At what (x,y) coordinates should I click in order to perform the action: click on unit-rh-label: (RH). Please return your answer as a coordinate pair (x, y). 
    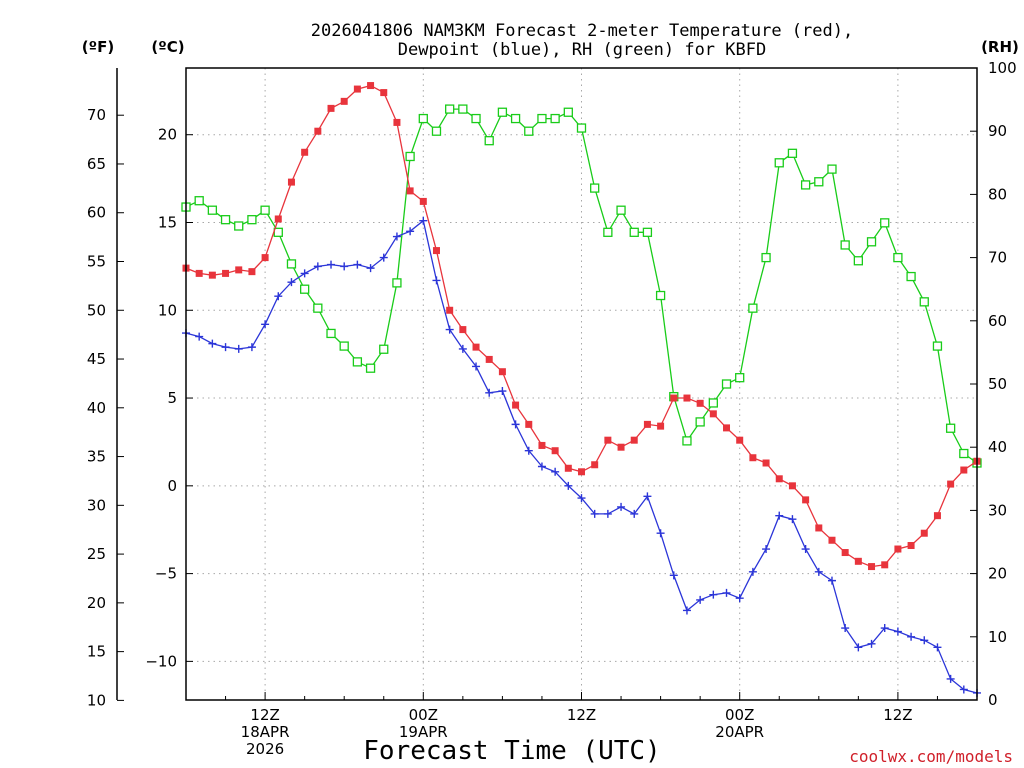
    Looking at the image, I should click on (1000, 47).